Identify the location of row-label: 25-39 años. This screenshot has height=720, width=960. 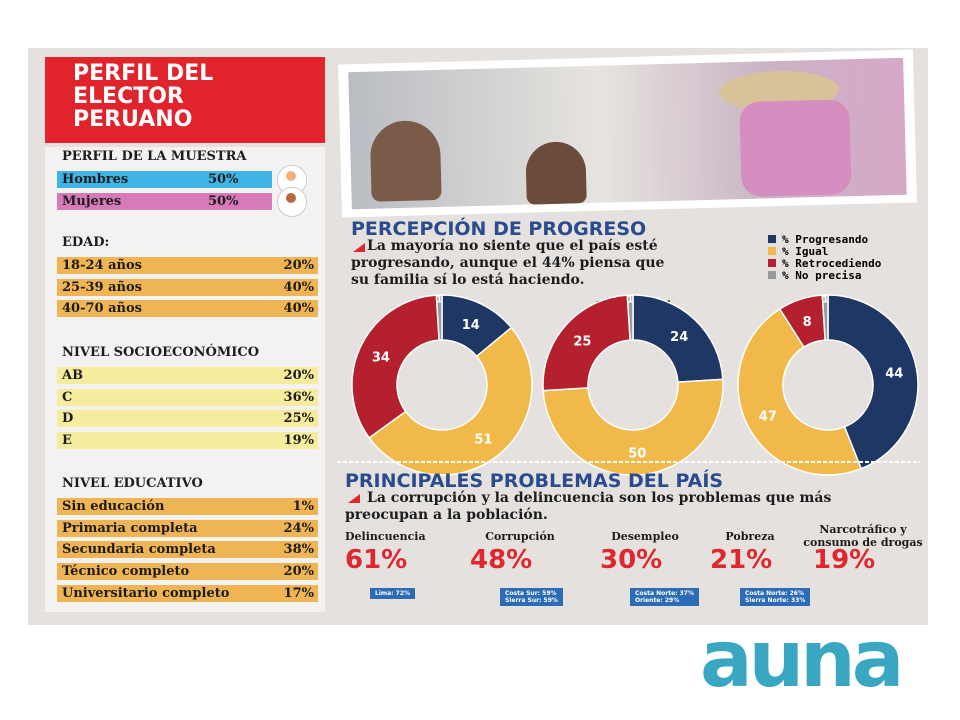
(102, 287).